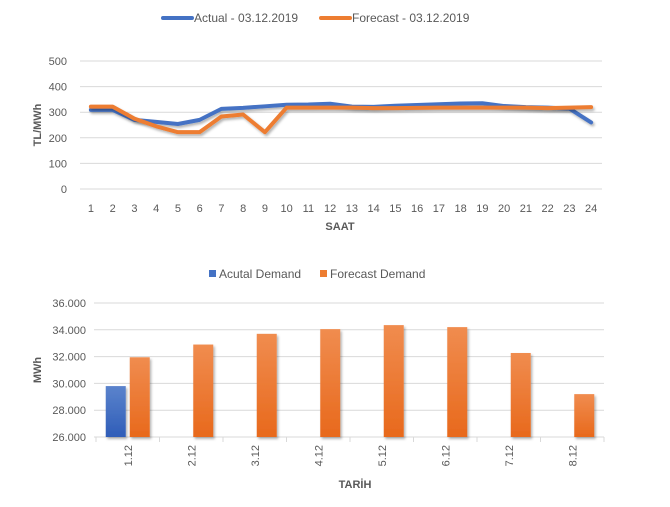  What do you see at coordinates (134, 209) in the screenshot?
I see `x-tick-label: 3` at bounding box center [134, 209].